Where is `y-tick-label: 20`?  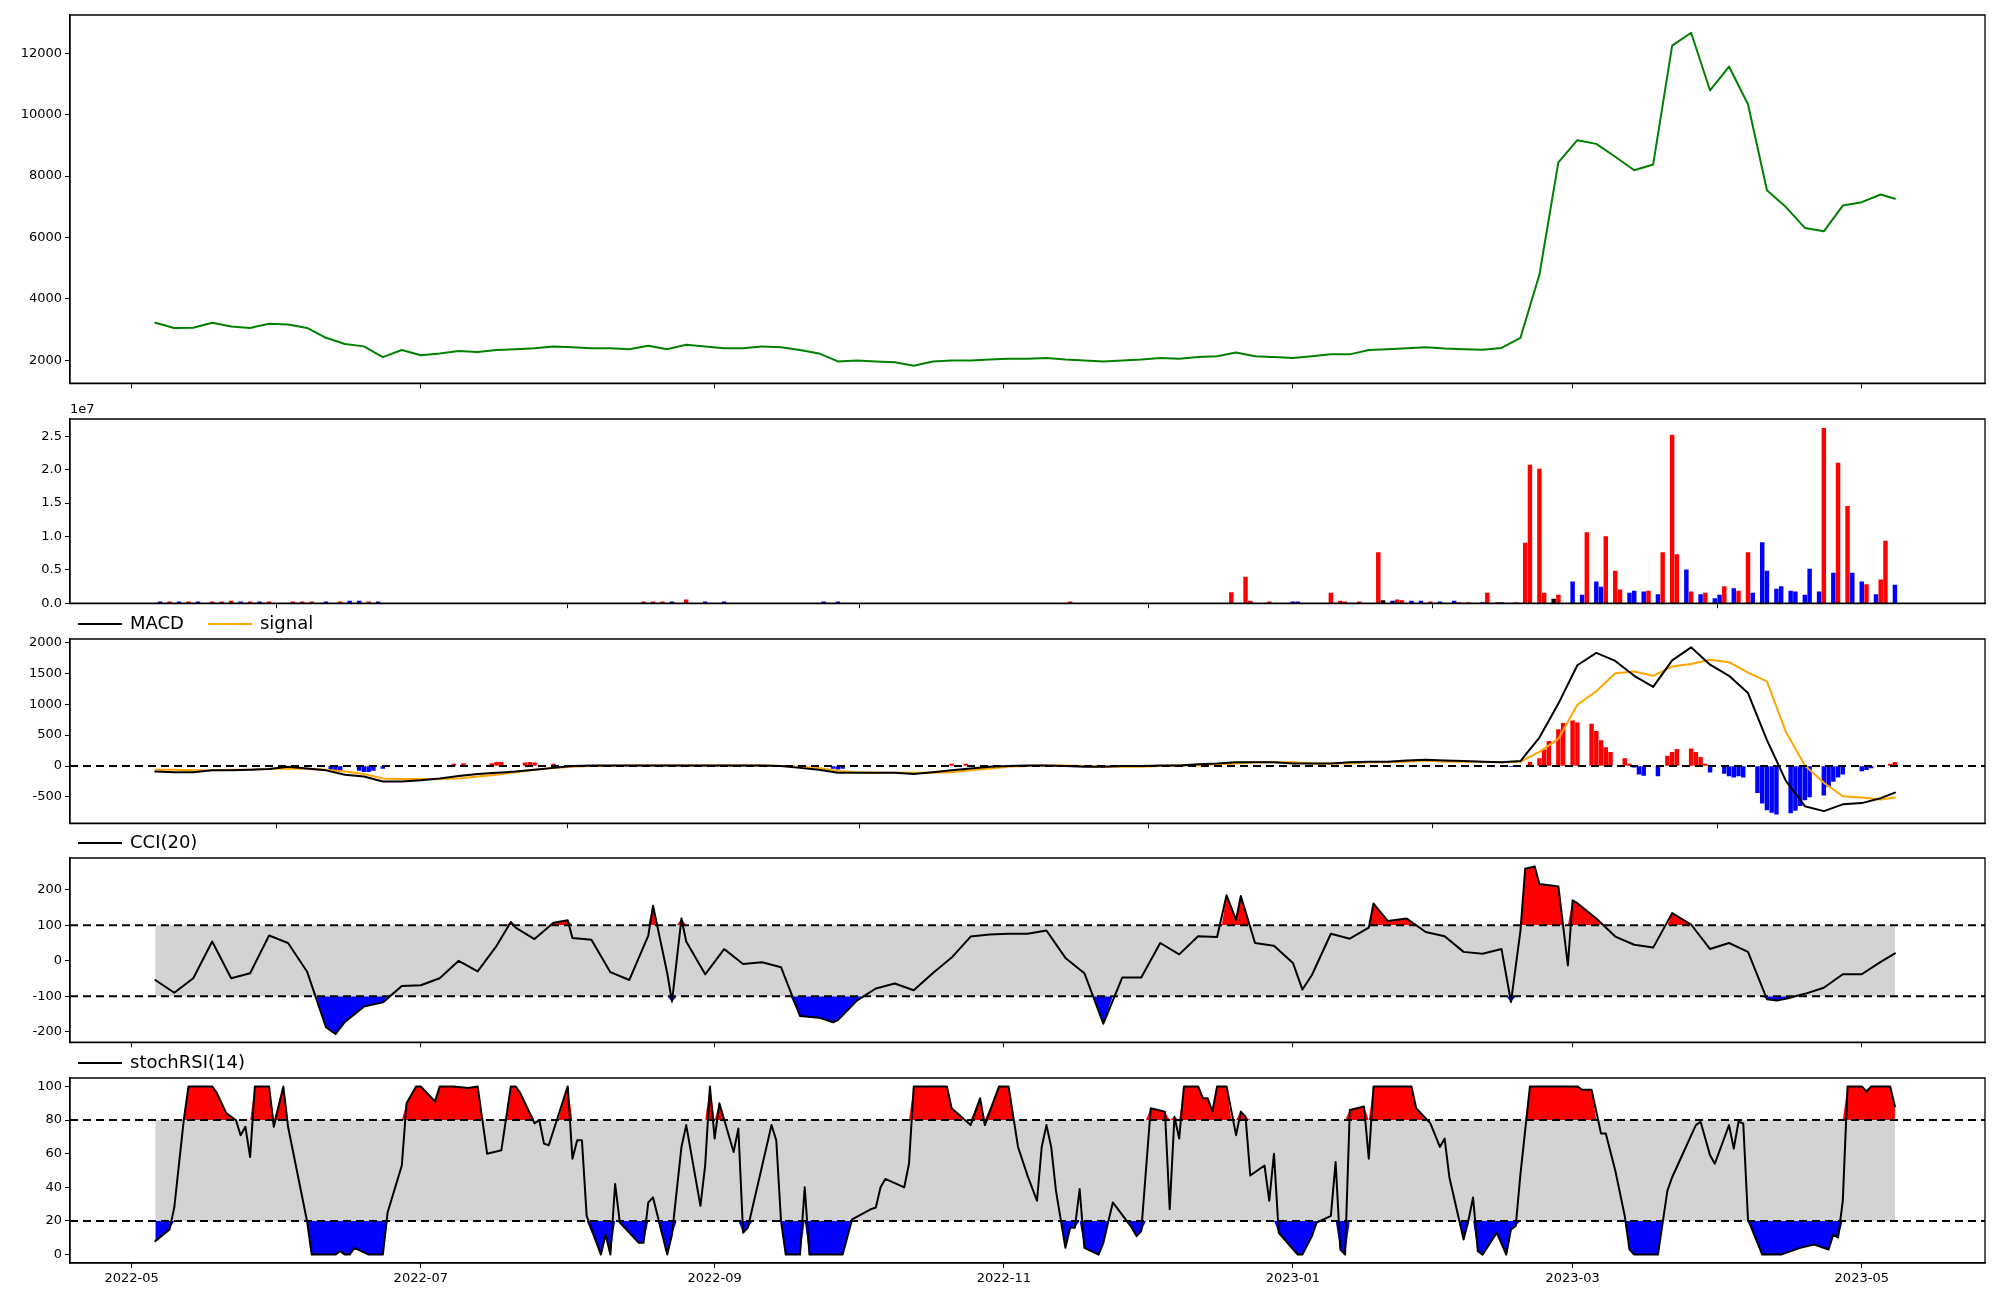
y-tick-label: 20 is located at coordinates (53, 1219).